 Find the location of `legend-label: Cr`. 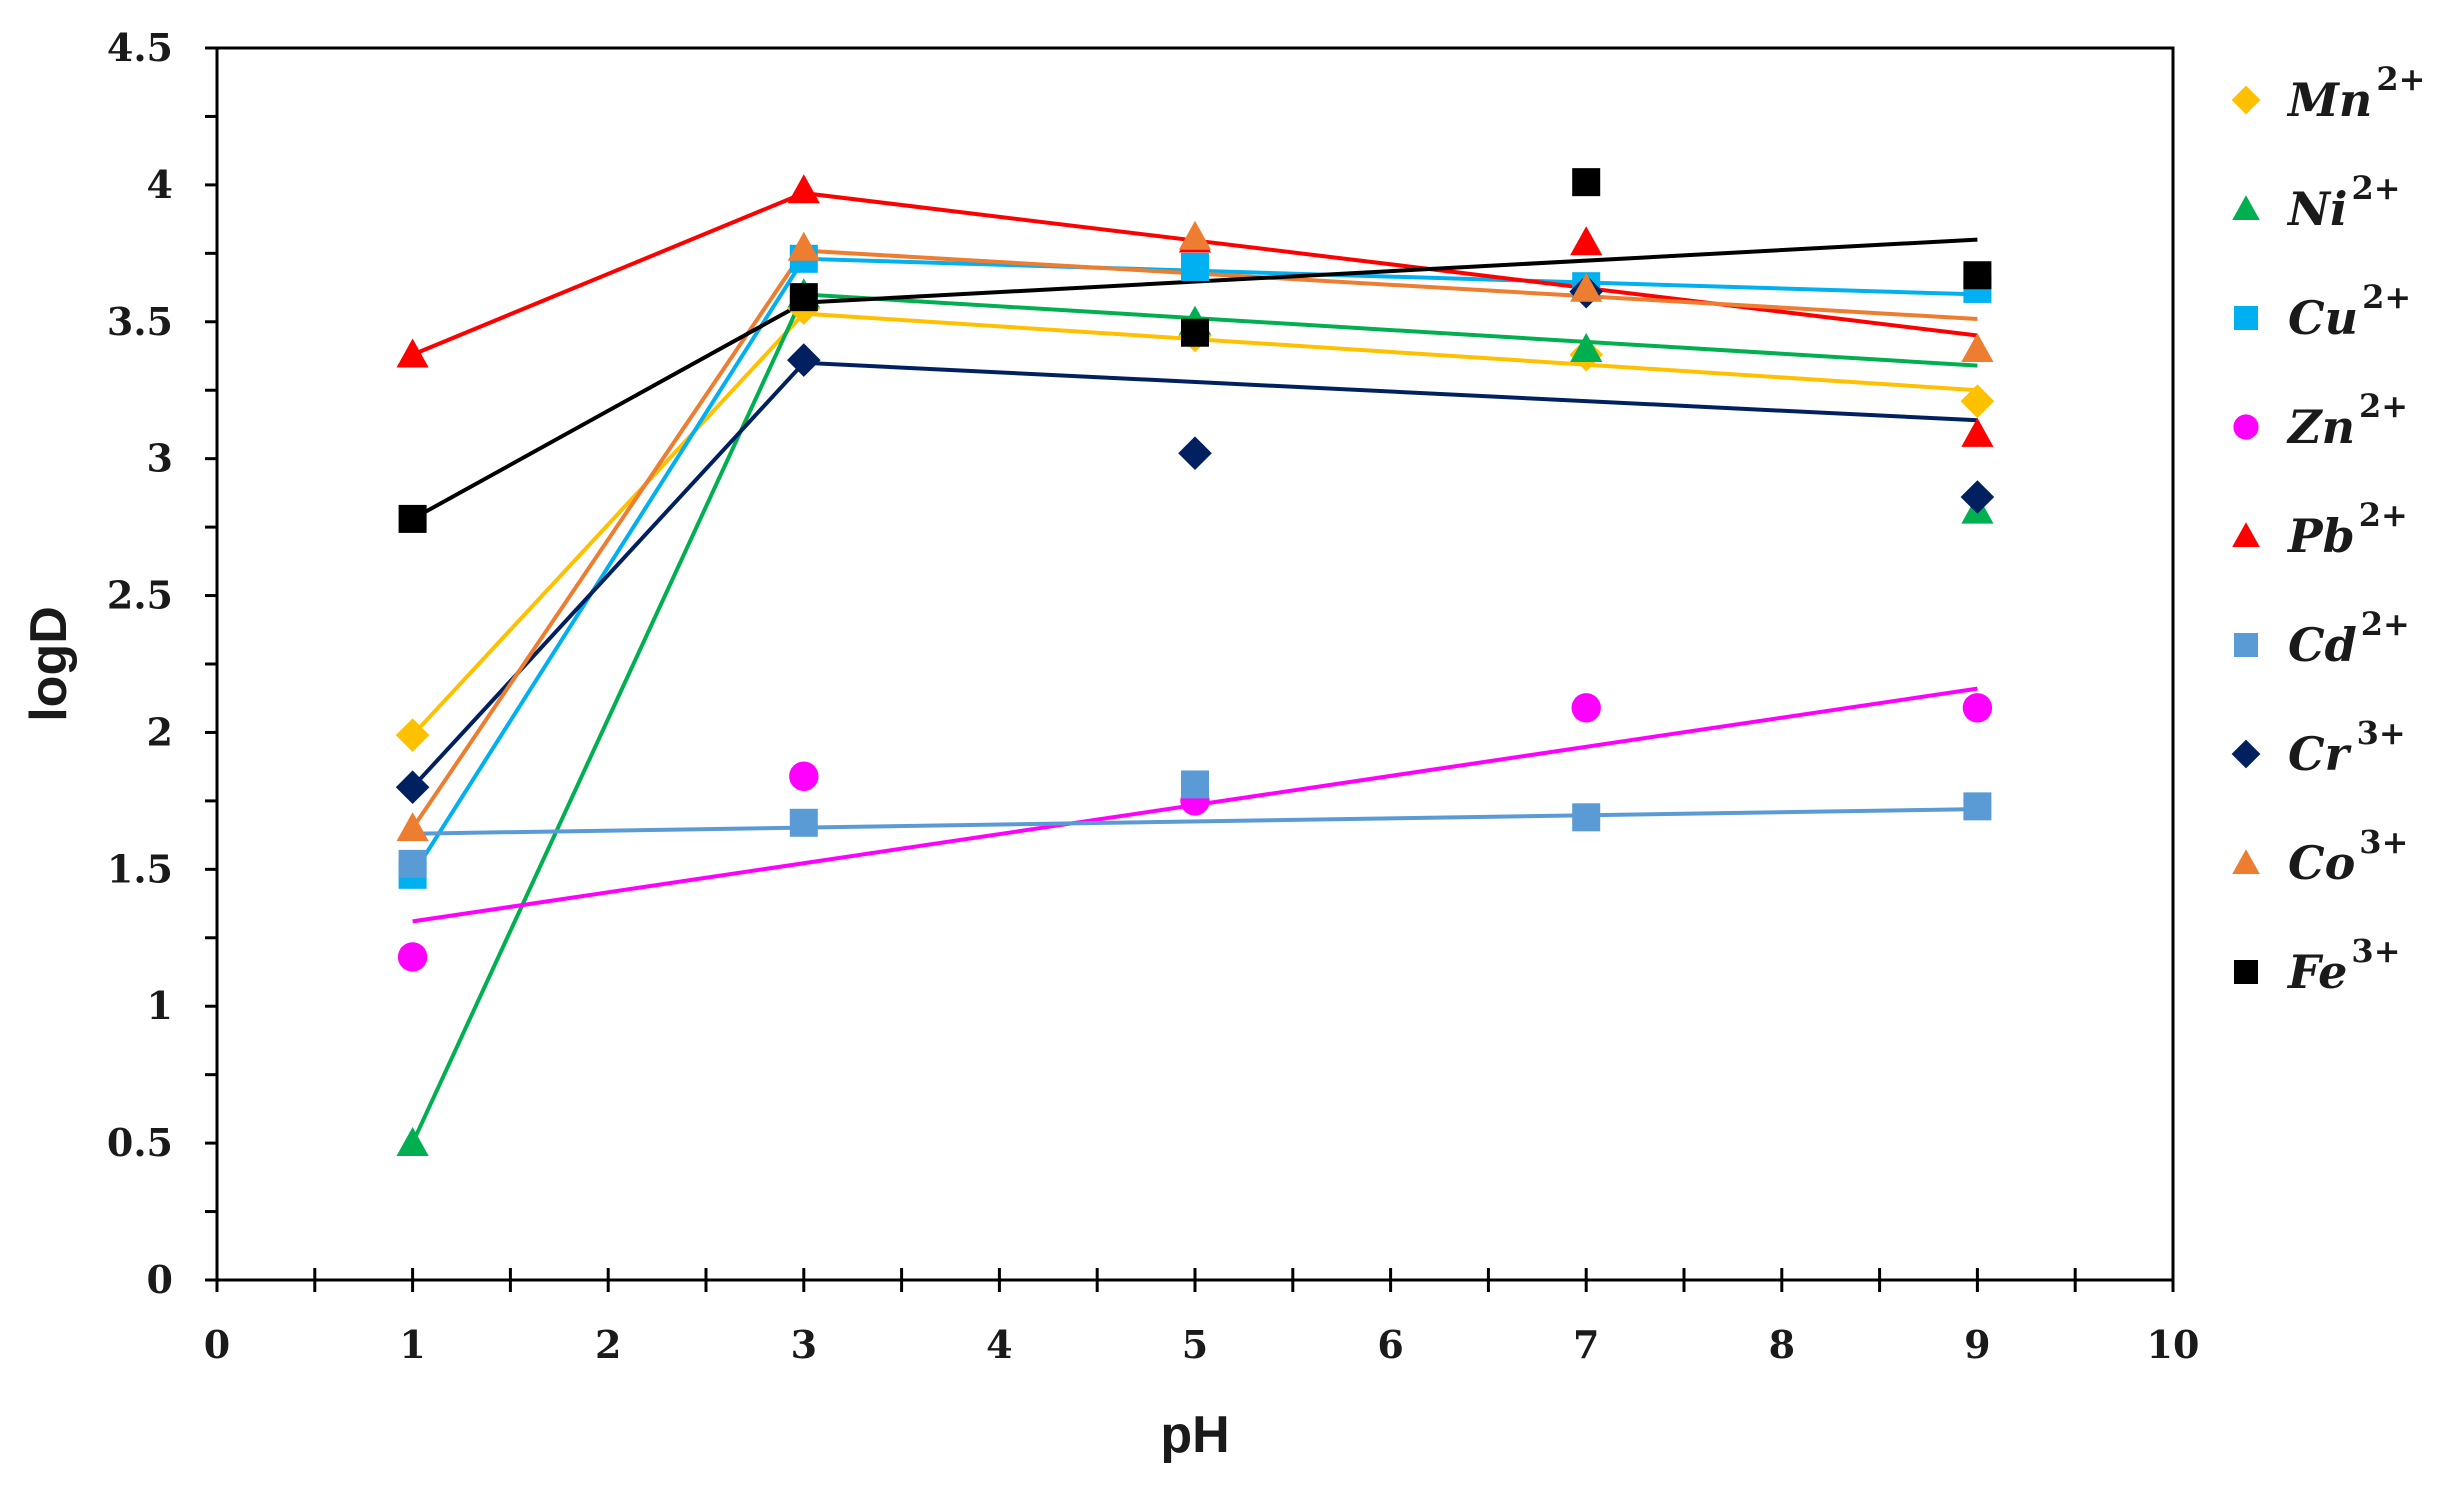

legend-label: Cr is located at coordinates (2320, 754).